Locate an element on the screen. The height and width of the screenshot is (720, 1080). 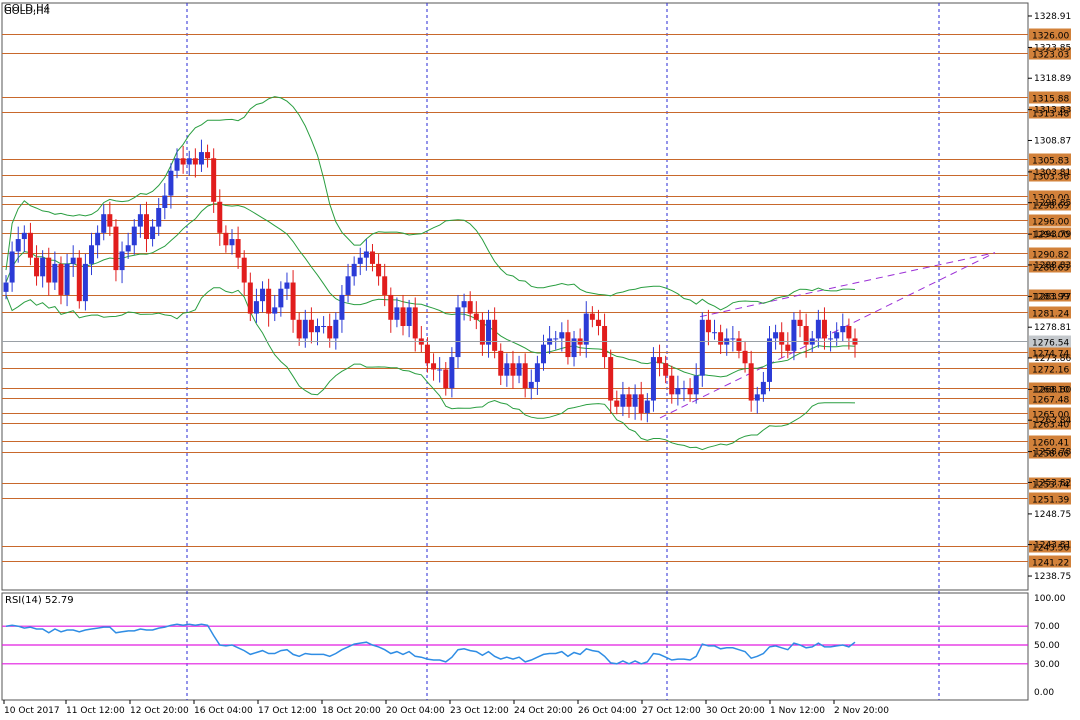
rsi-title-text: RSI(14) 52.79 is located at coordinates (39, 600).